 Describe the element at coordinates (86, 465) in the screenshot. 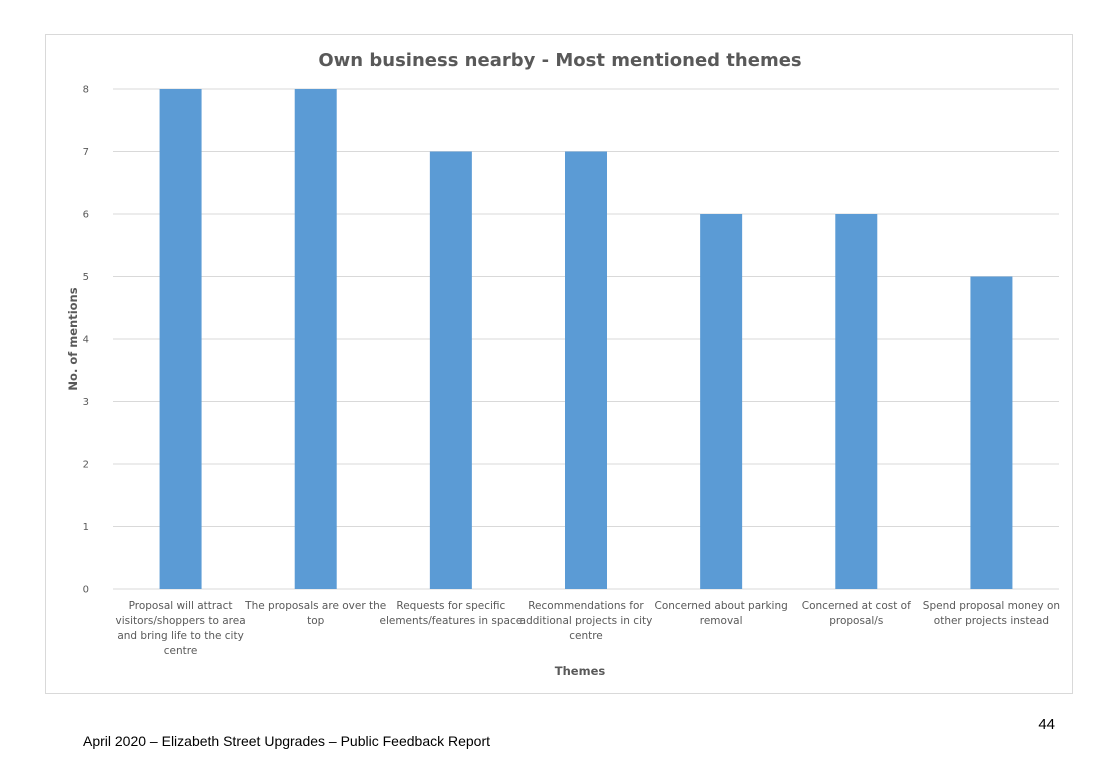

I see `y-tick-label: 2` at that location.